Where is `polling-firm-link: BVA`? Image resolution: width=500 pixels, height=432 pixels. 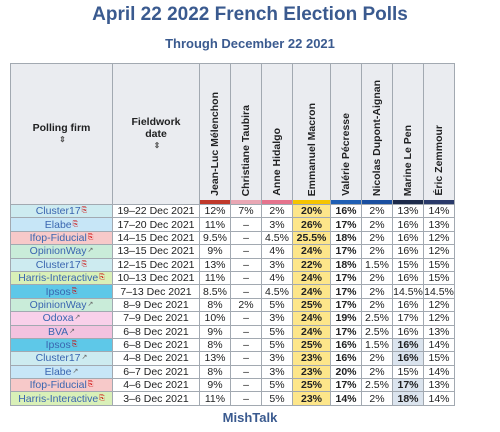
polling-firm-link: BVA is located at coordinates (58, 331).